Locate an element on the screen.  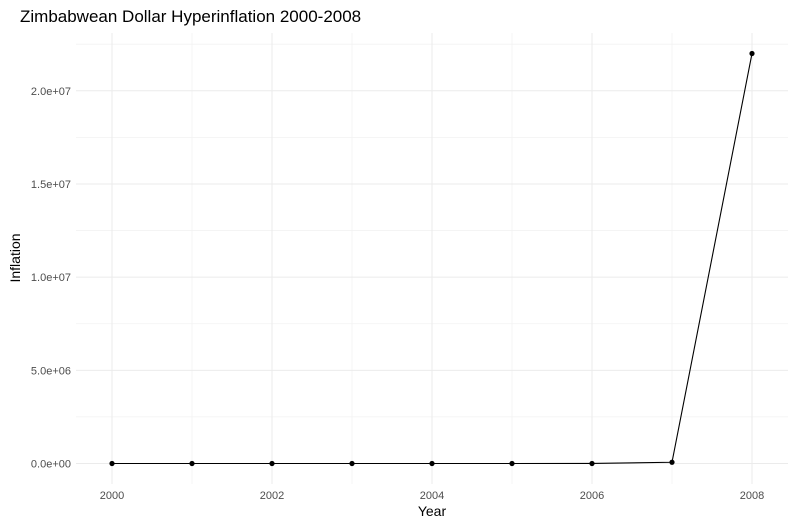
x-tick-label: 2004 is located at coordinates (432, 496).